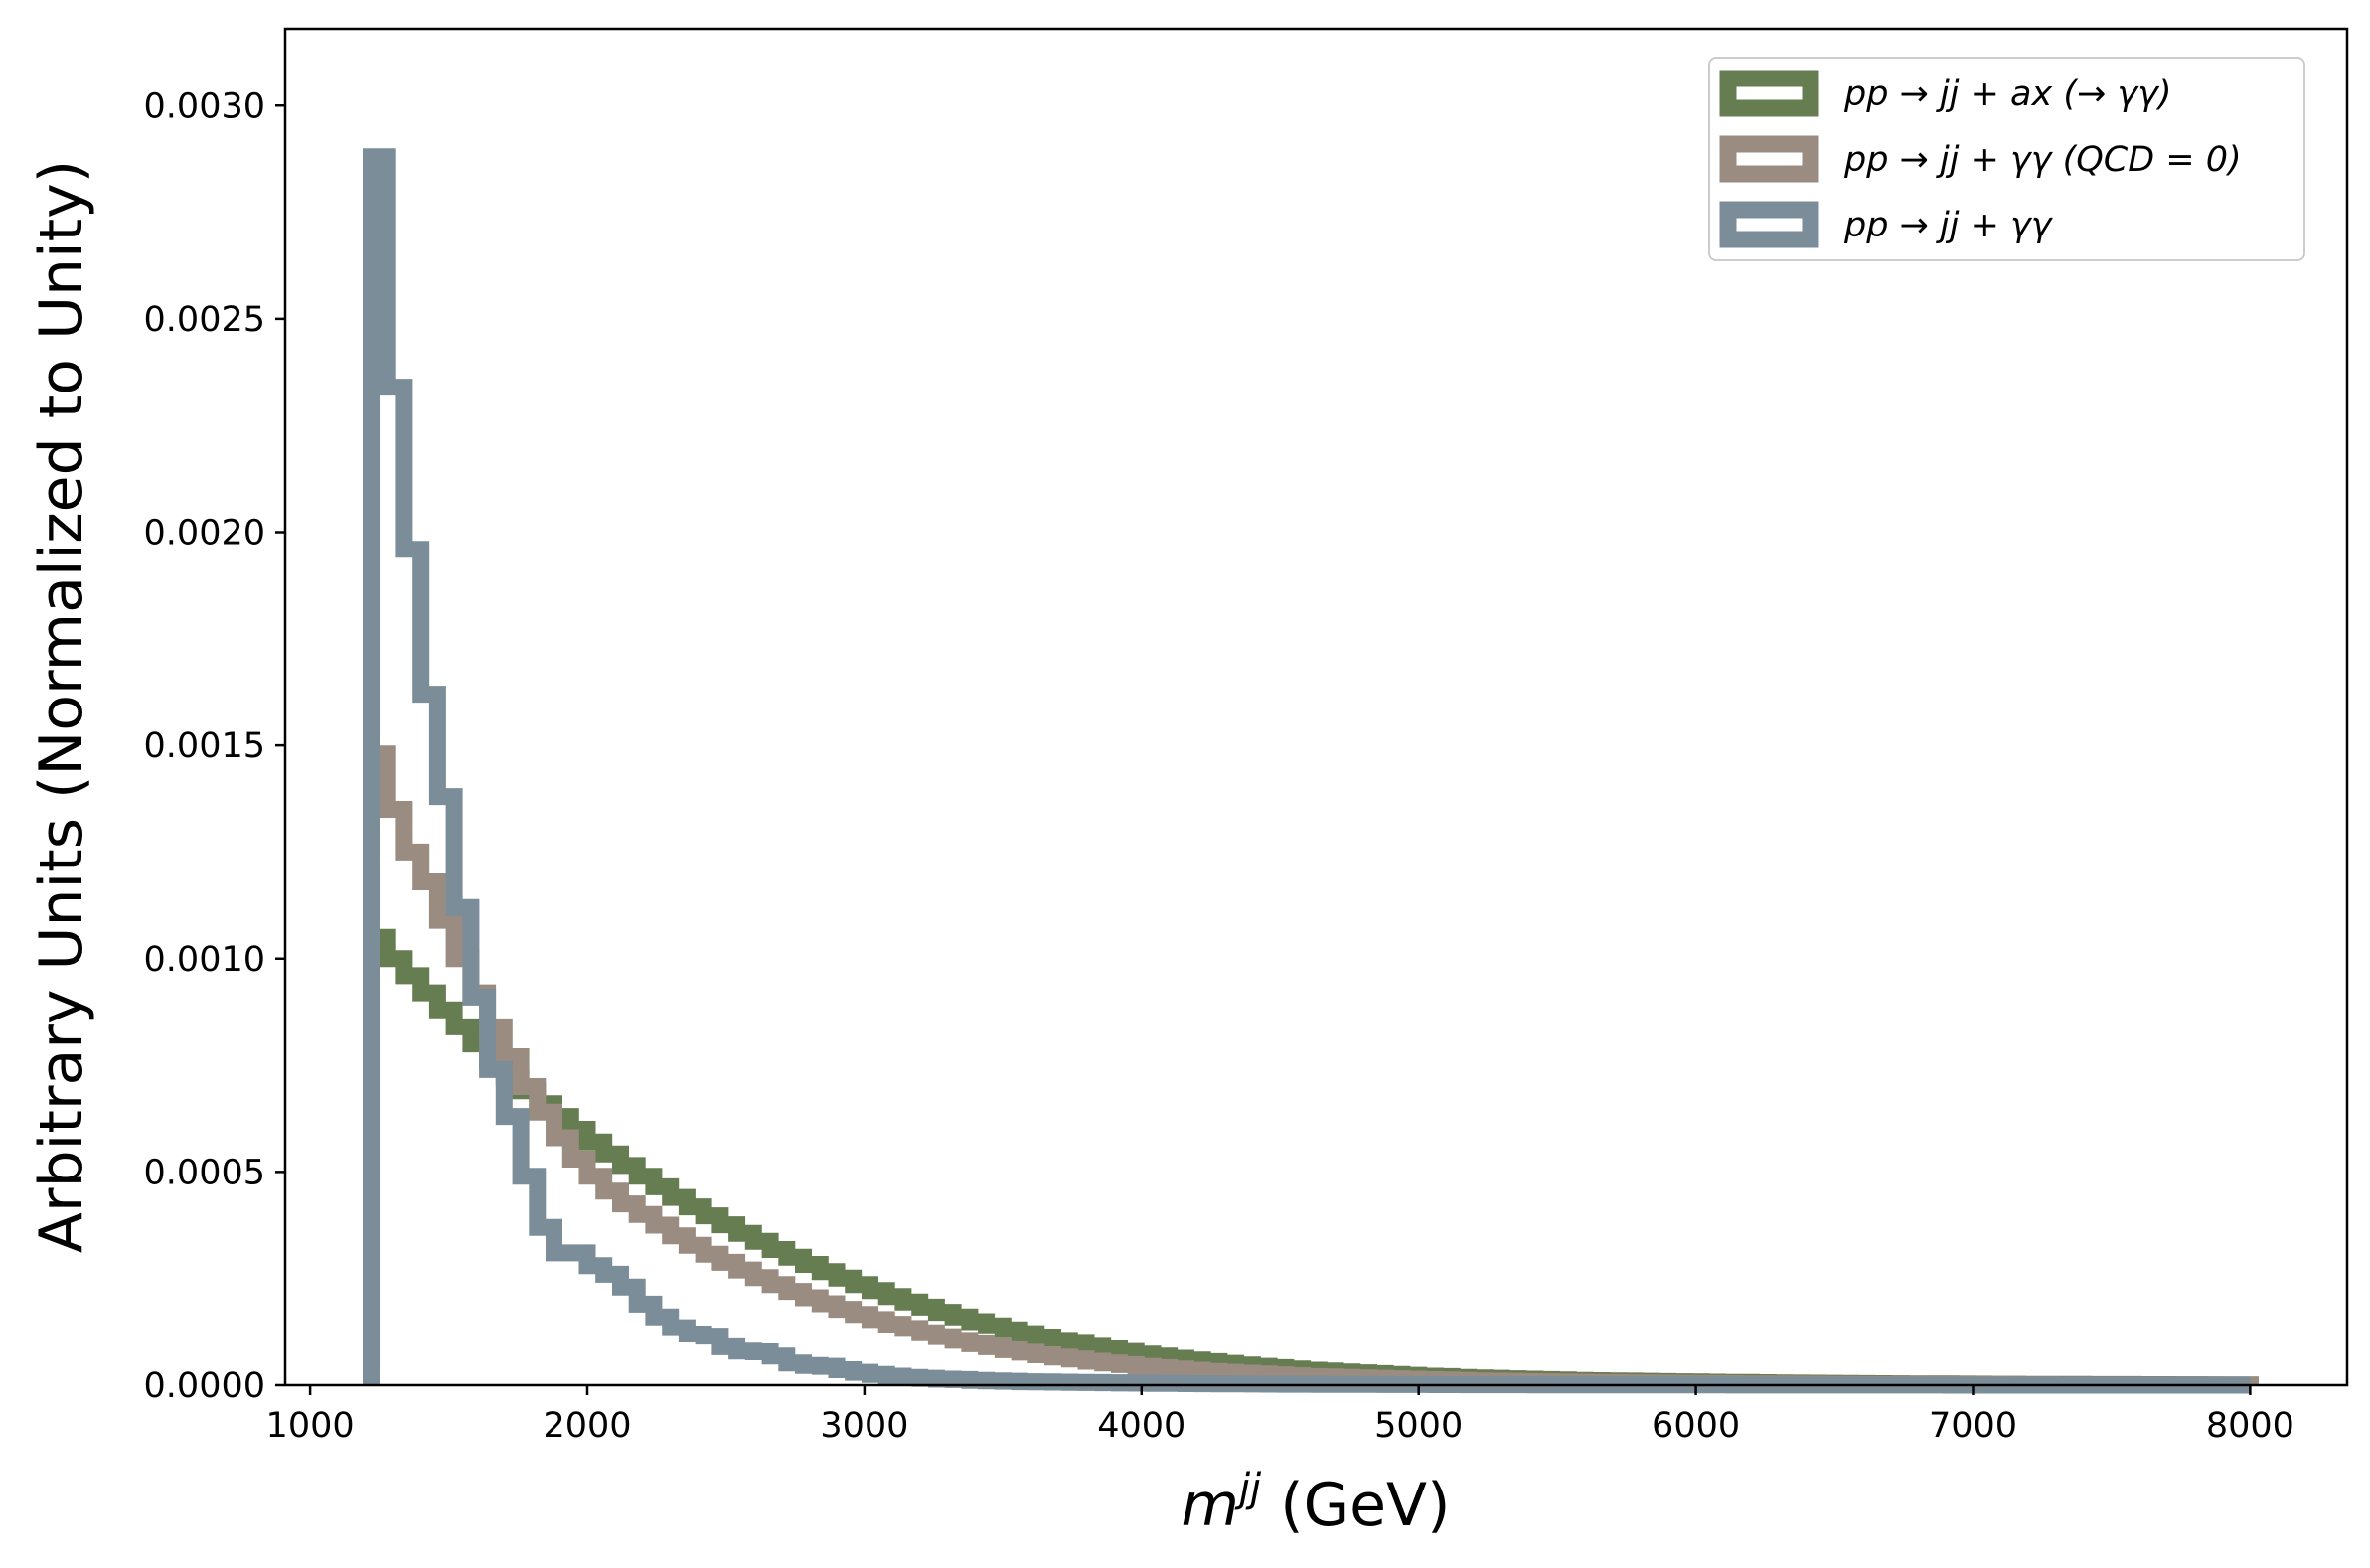 This screenshot has height=1568, width=2370. What do you see at coordinates (204, 106) in the screenshot?
I see `y-tick-label: 0.0030` at bounding box center [204, 106].